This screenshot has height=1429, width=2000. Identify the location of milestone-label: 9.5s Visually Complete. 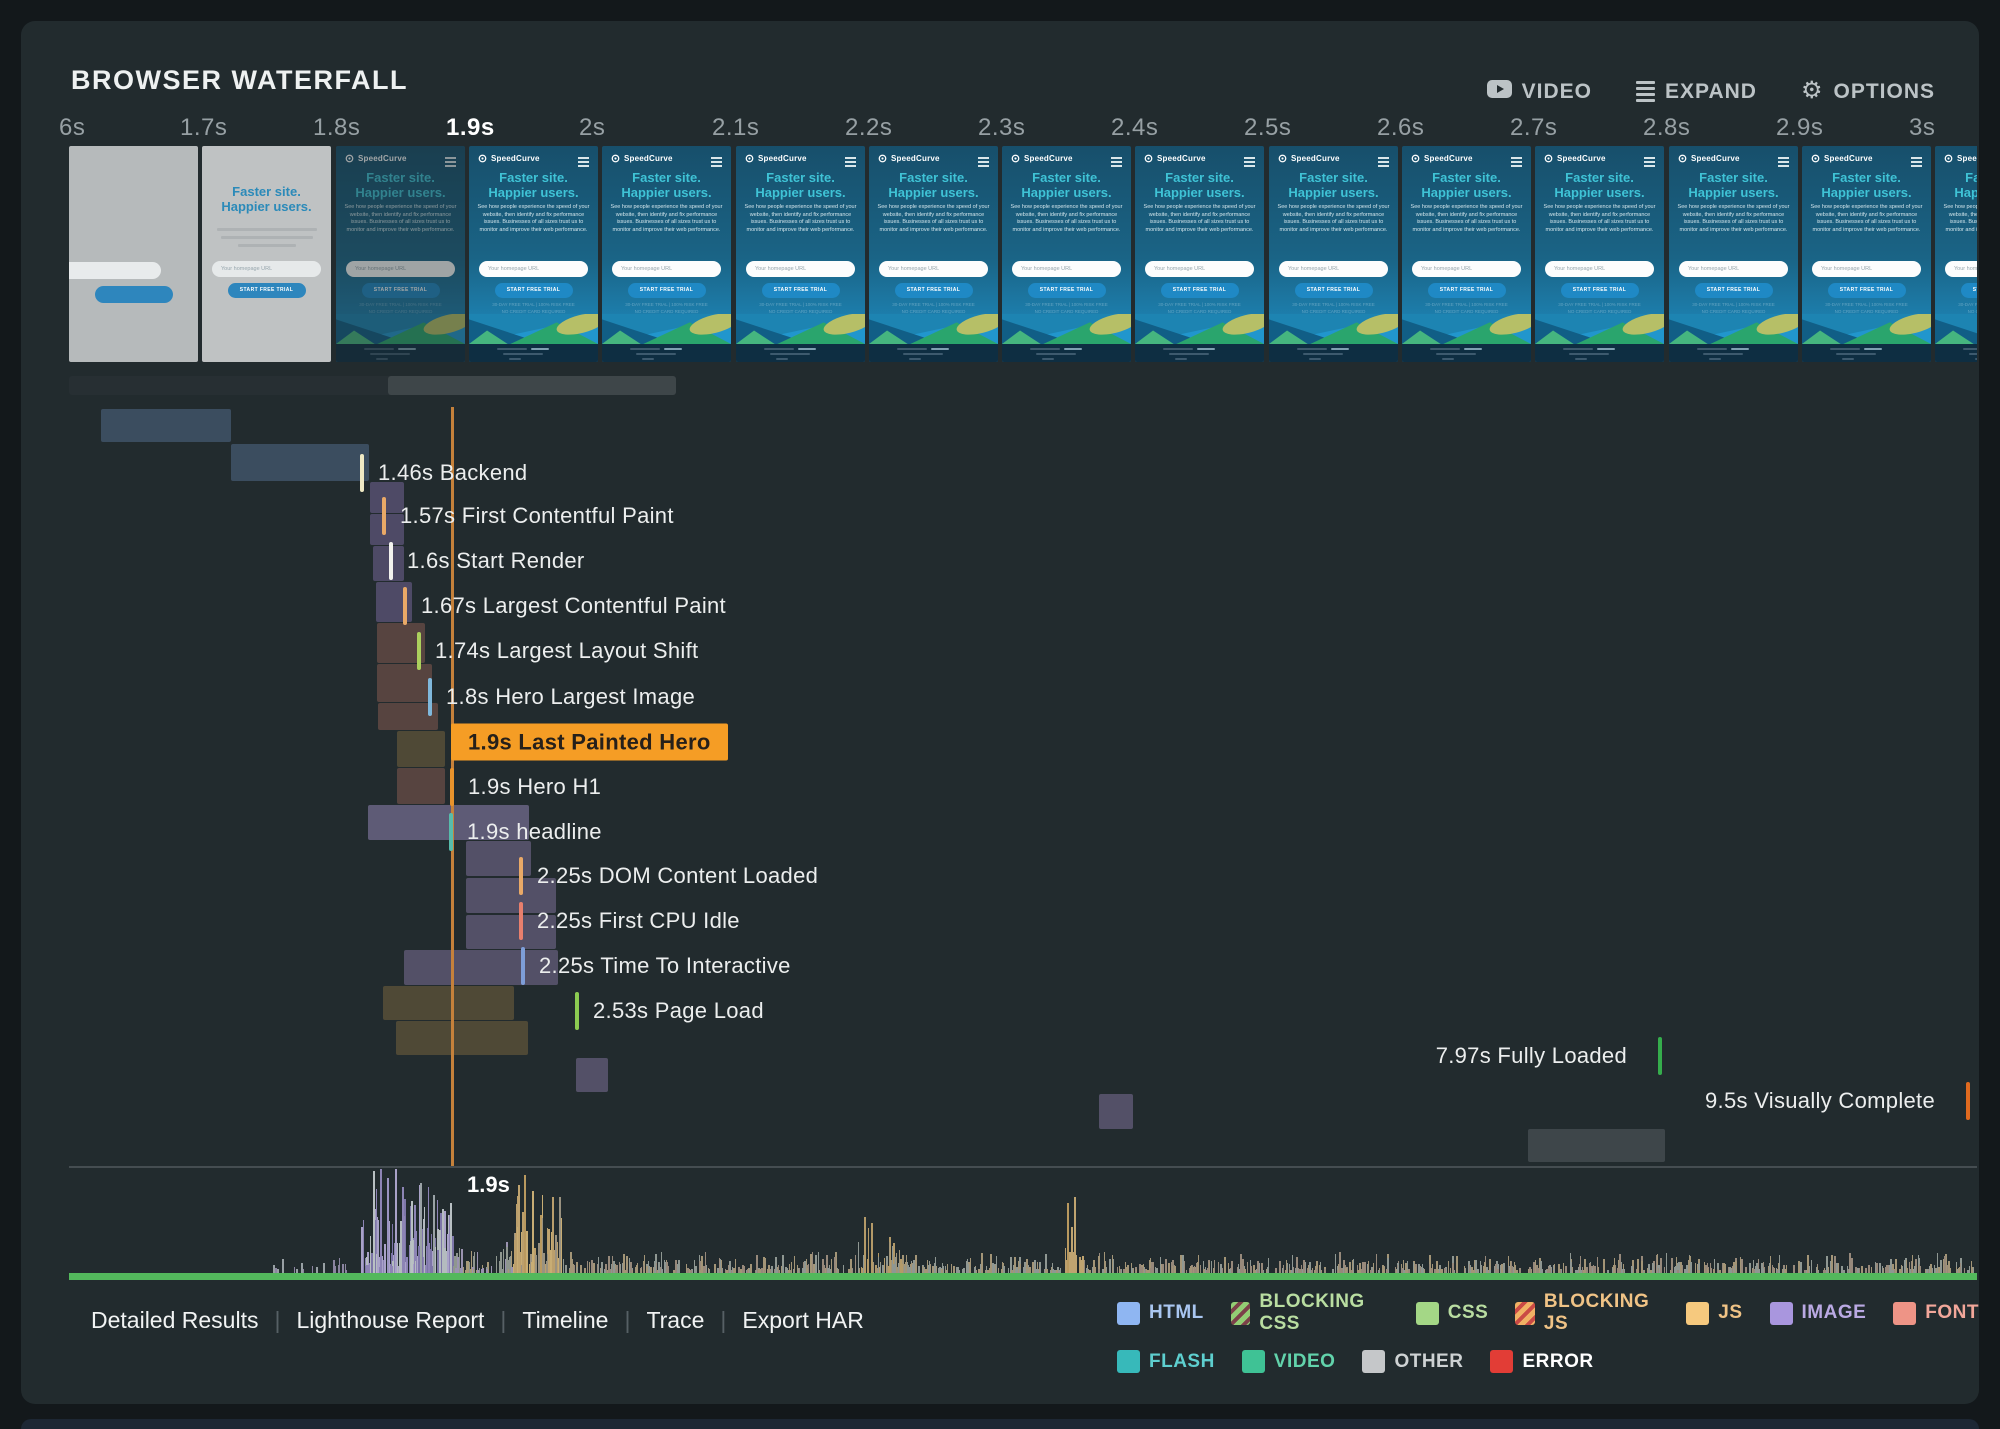
(1820, 1100).